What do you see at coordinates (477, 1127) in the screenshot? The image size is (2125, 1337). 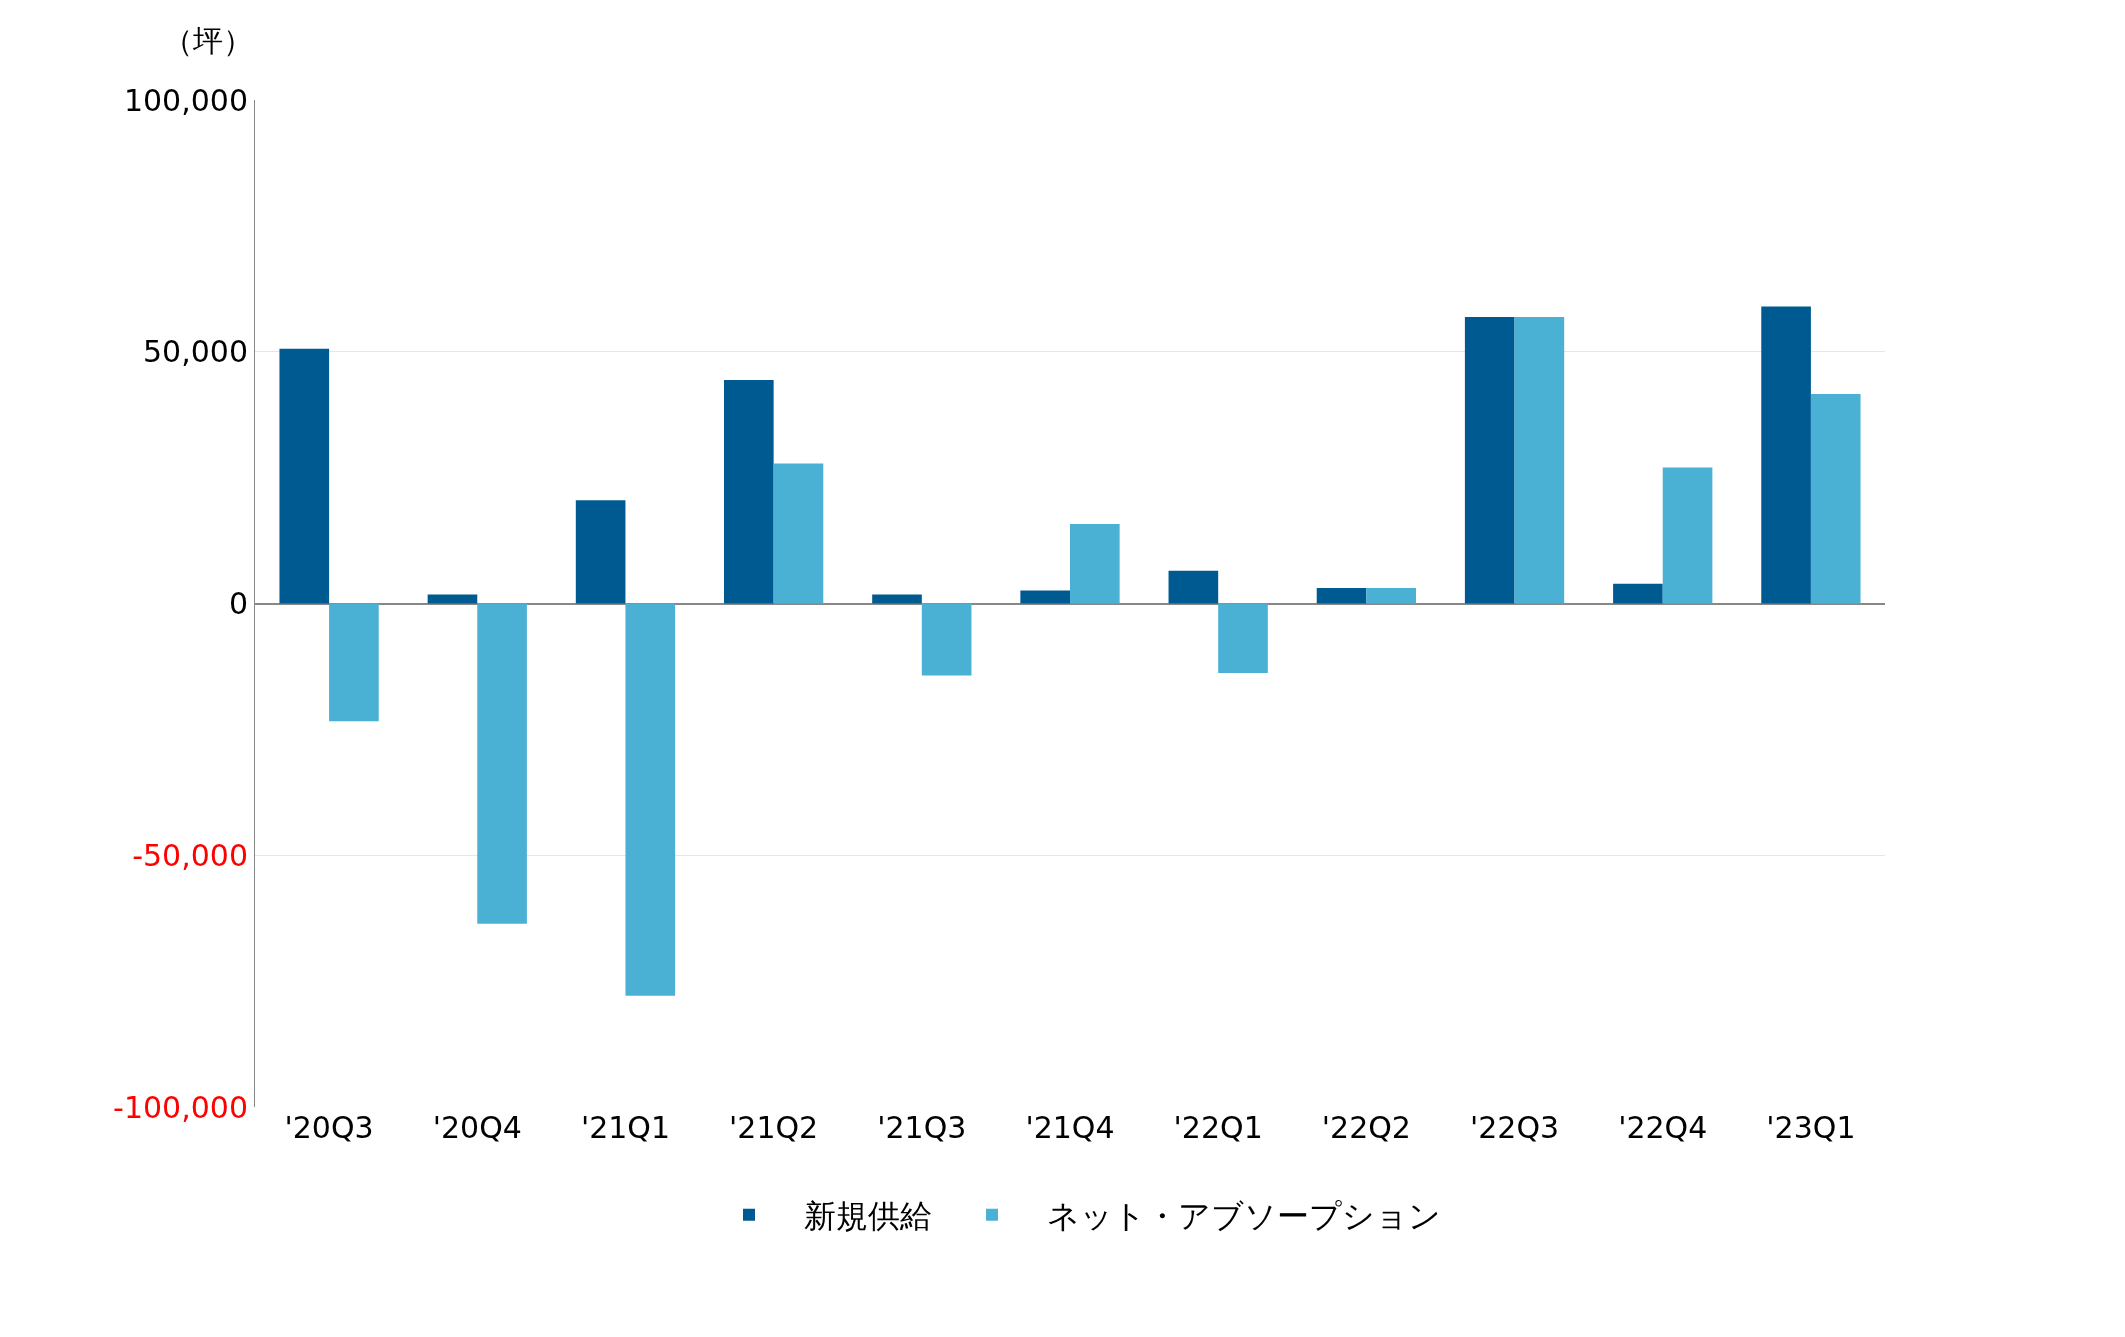 I see `x-tick-label: '20Q4` at bounding box center [477, 1127].